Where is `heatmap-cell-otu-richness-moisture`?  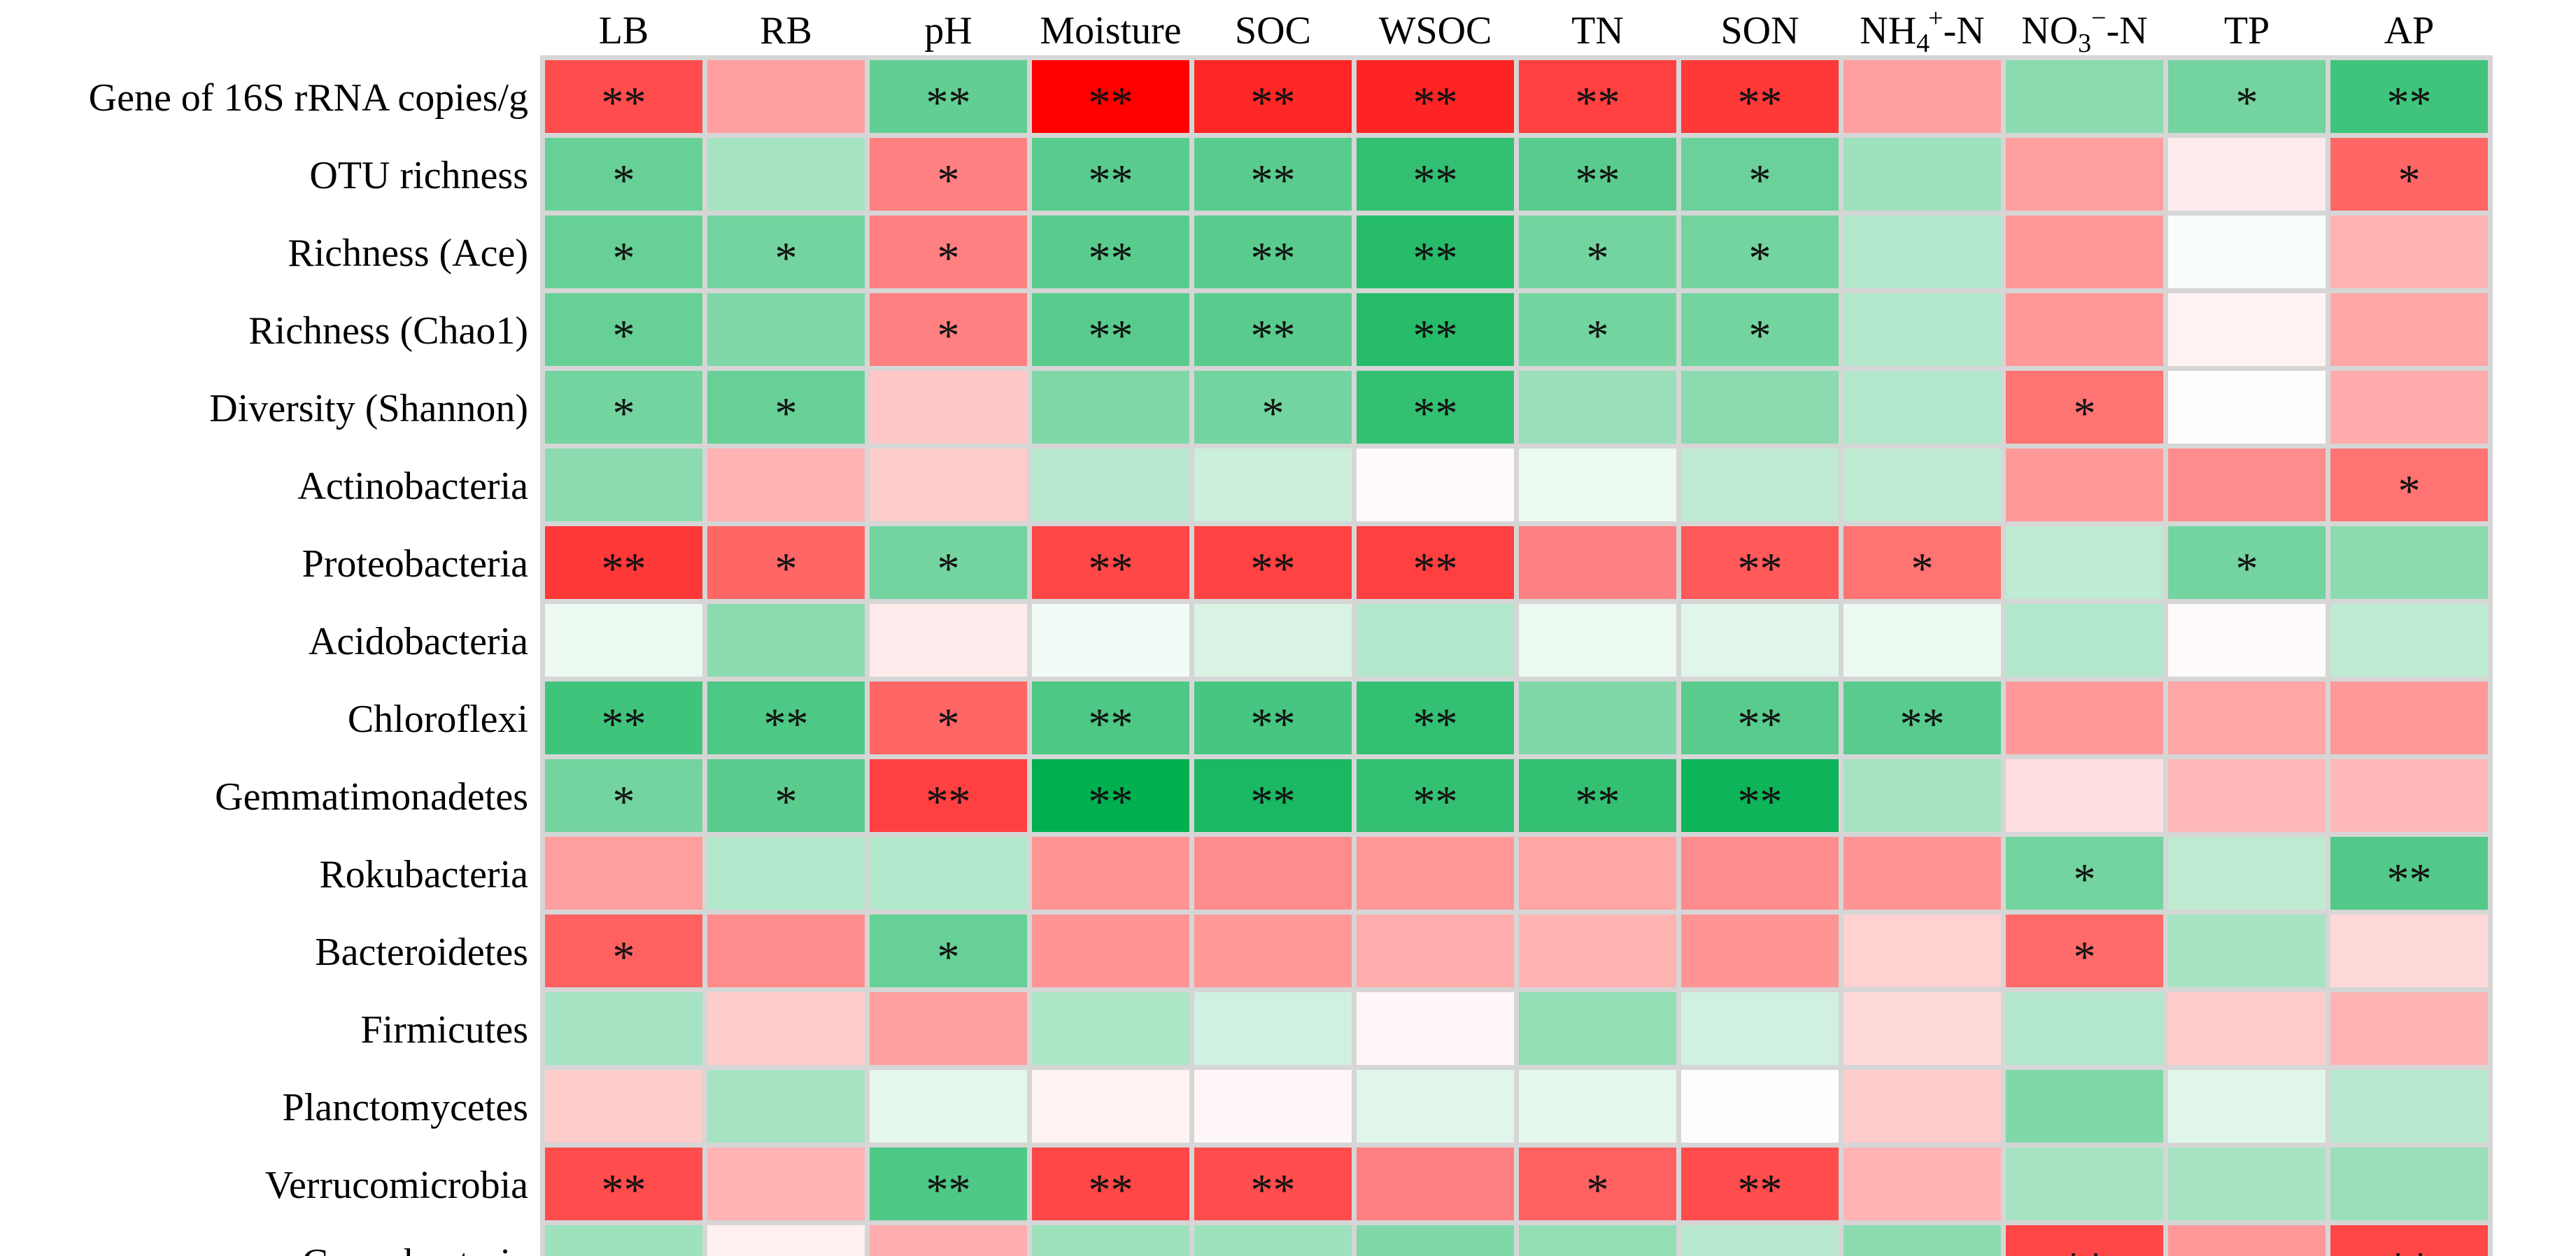
heatmap-cell-otu-richness-moisture is located at coordinates (1110, 175).